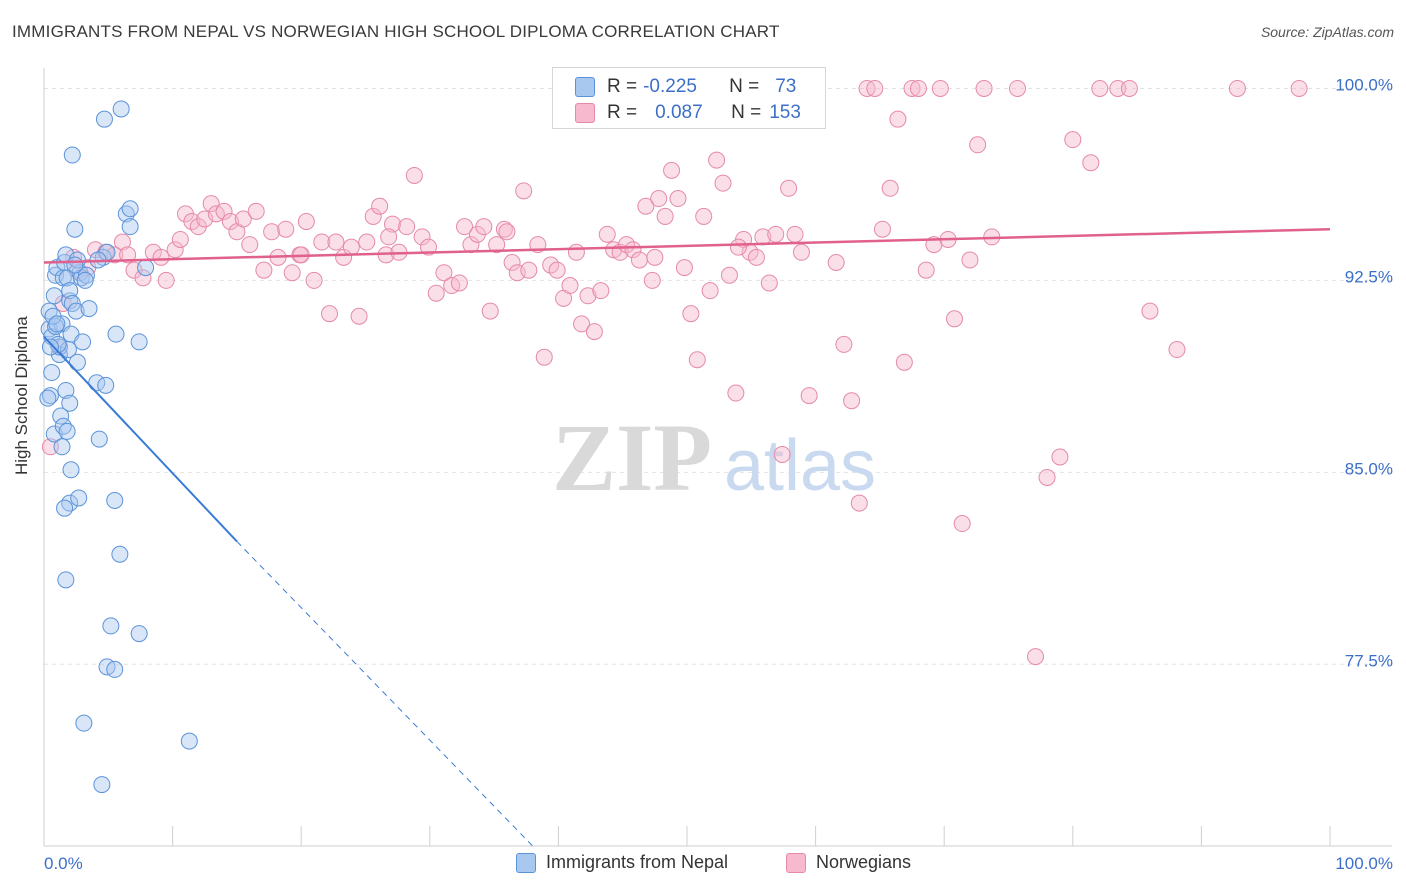 The image size is (1406, 892). I want to click on legend-swatch-nepal, so click(526, 862).